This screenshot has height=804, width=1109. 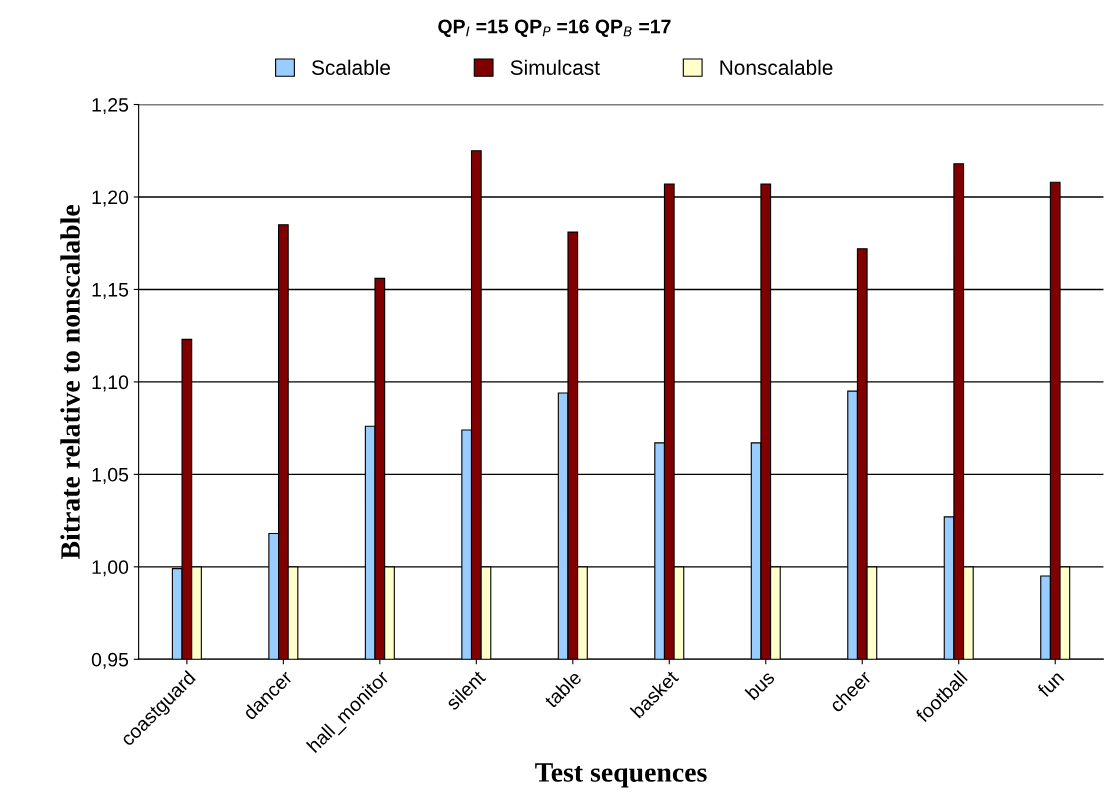 What do you see at coordinates (760, 685) in the screenshot?
I see `x-tick-label: bus` at bounding box center [760, 685].